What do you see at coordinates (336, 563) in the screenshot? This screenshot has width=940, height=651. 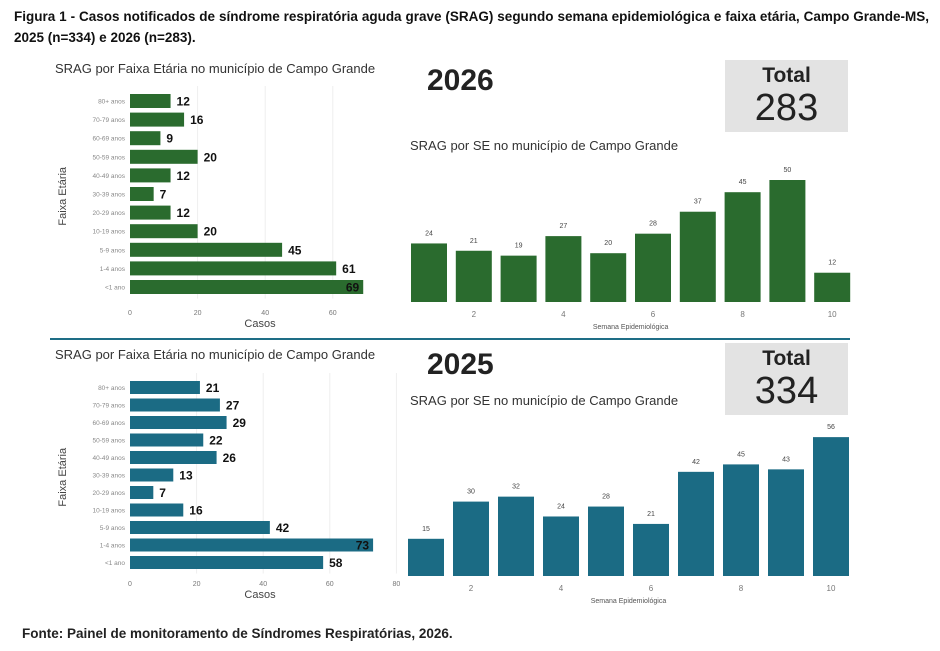 I see `data-label: 58` at bounding box center [336, 563].